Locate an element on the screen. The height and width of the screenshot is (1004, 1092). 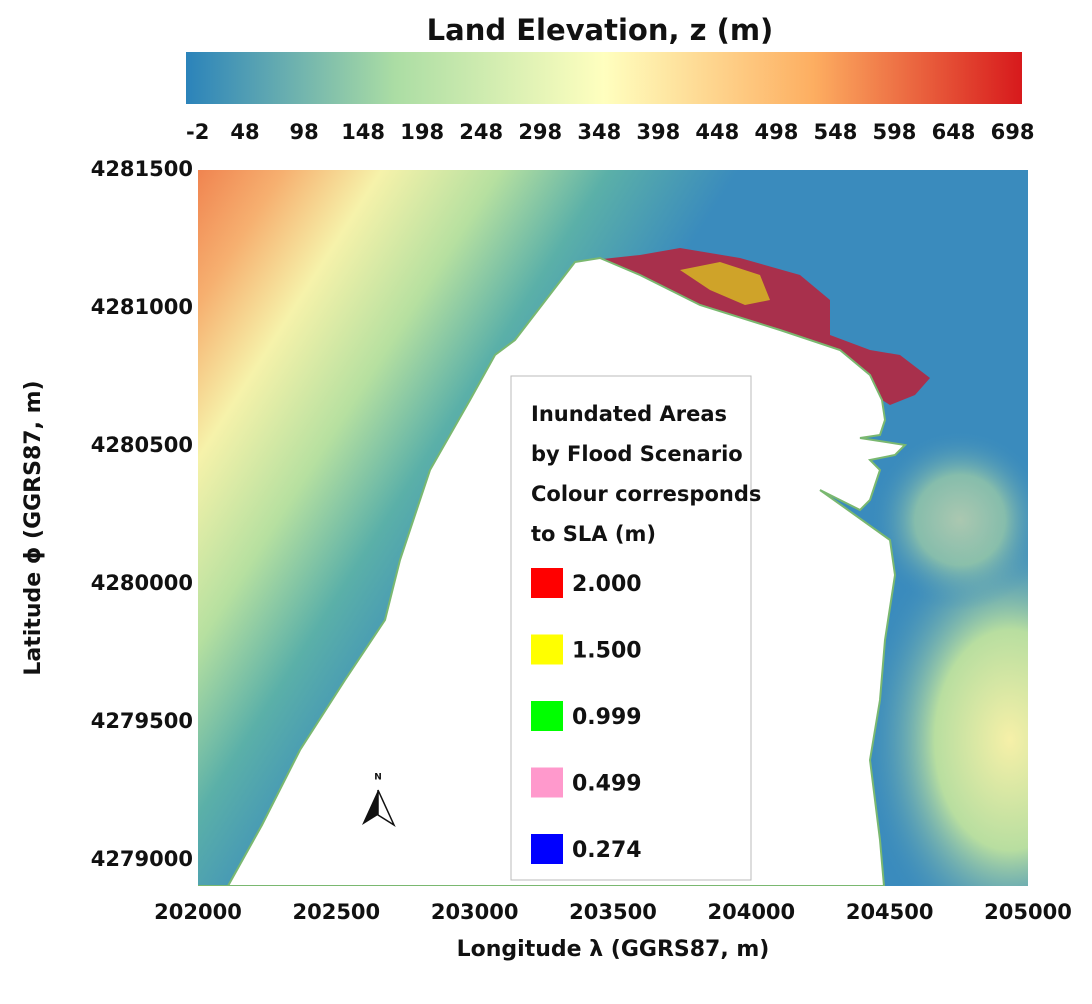
colorbar-tick-label: 648 is located at coordinates (954, 132).